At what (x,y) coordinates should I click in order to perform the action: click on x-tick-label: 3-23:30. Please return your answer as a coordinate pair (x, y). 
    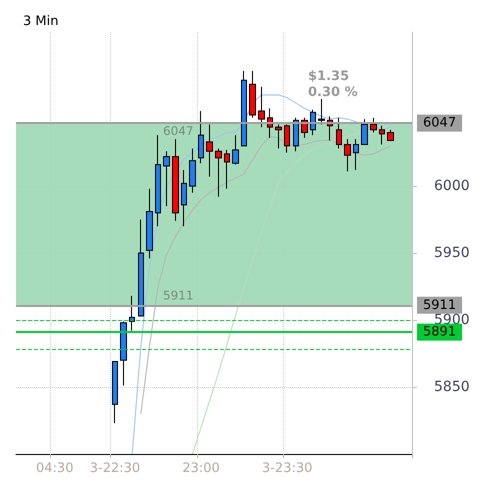
    Looking at the image, I should click on (287, 468).